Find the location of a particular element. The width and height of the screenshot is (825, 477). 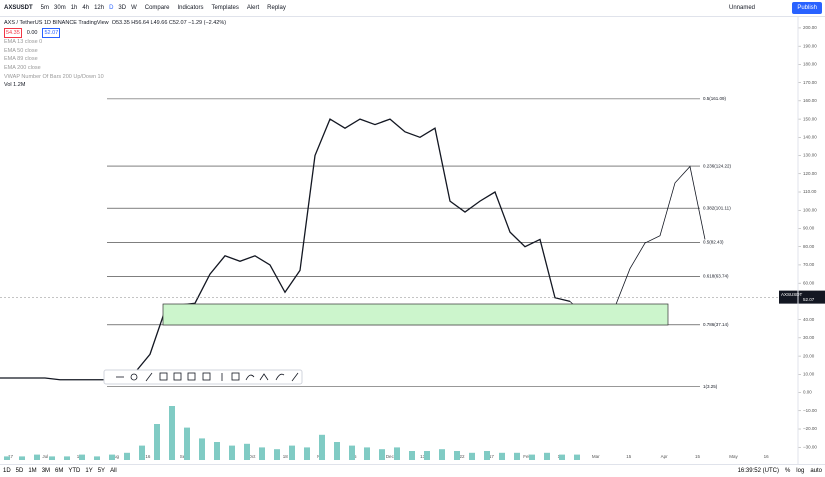

interval: 30m is located at coordinates (60, 8).